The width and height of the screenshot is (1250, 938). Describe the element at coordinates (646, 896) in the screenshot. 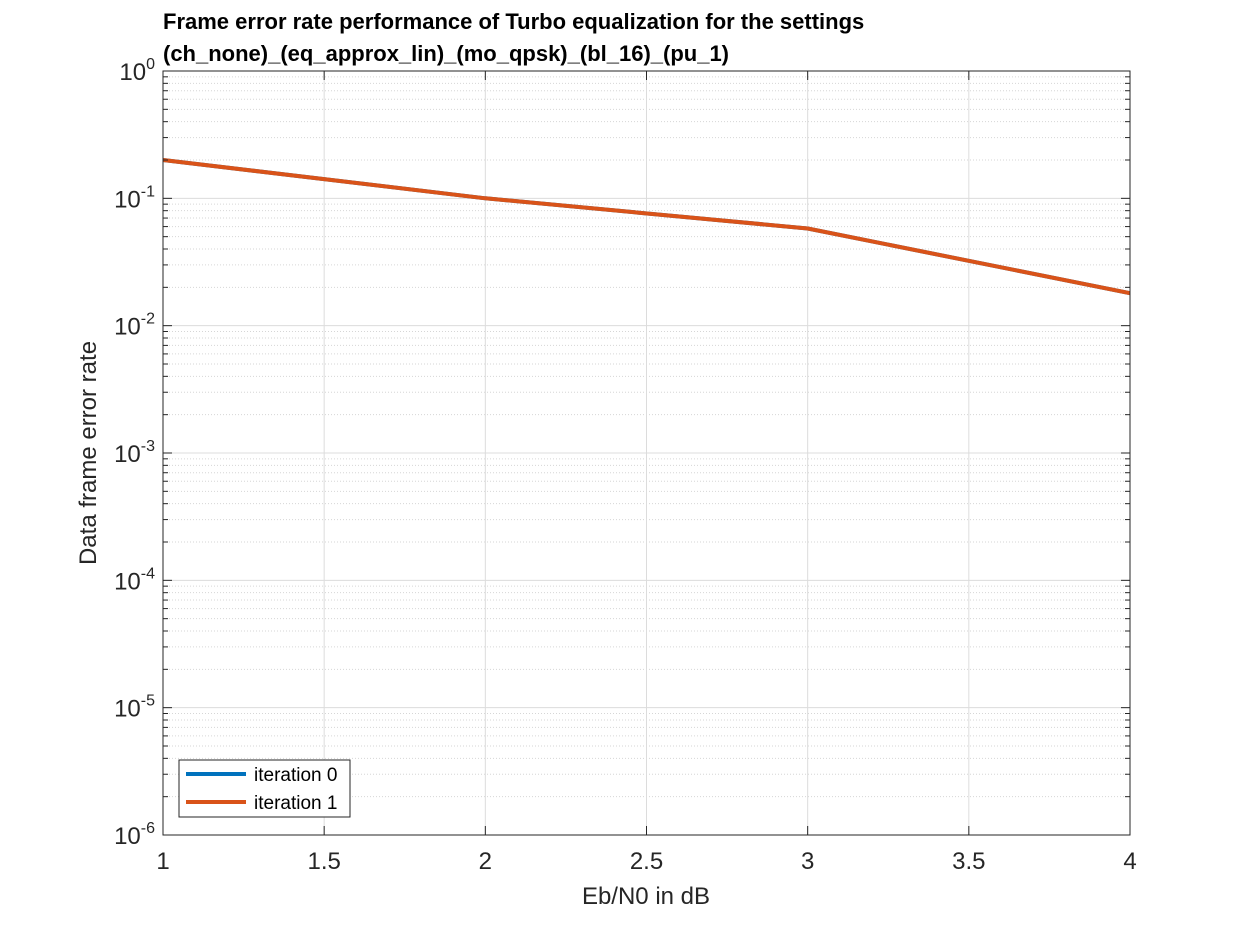

I see `x-axis-label: Eb/N0 in dB` at that location.